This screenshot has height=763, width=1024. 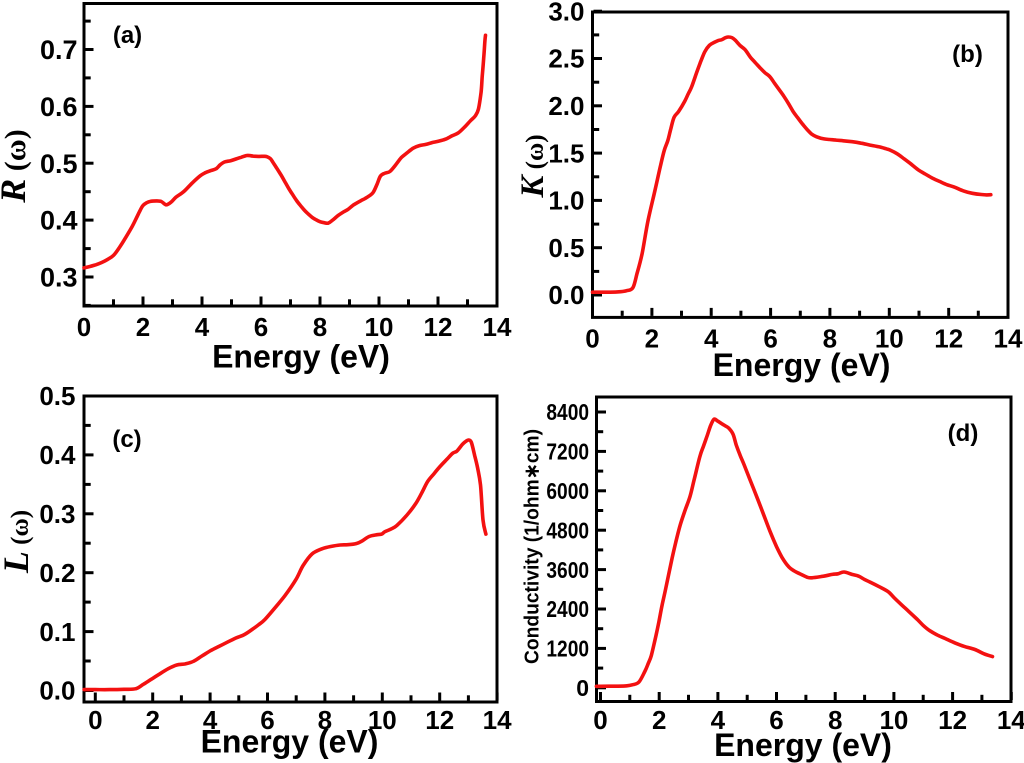 I want to click on svg-text: (d), so click(x=963, y=433).